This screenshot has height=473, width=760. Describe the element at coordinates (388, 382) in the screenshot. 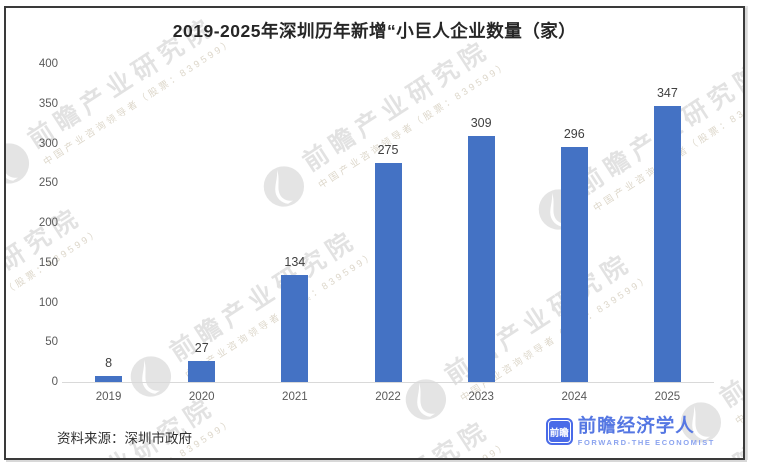

I see `x-axis-line` at that location.